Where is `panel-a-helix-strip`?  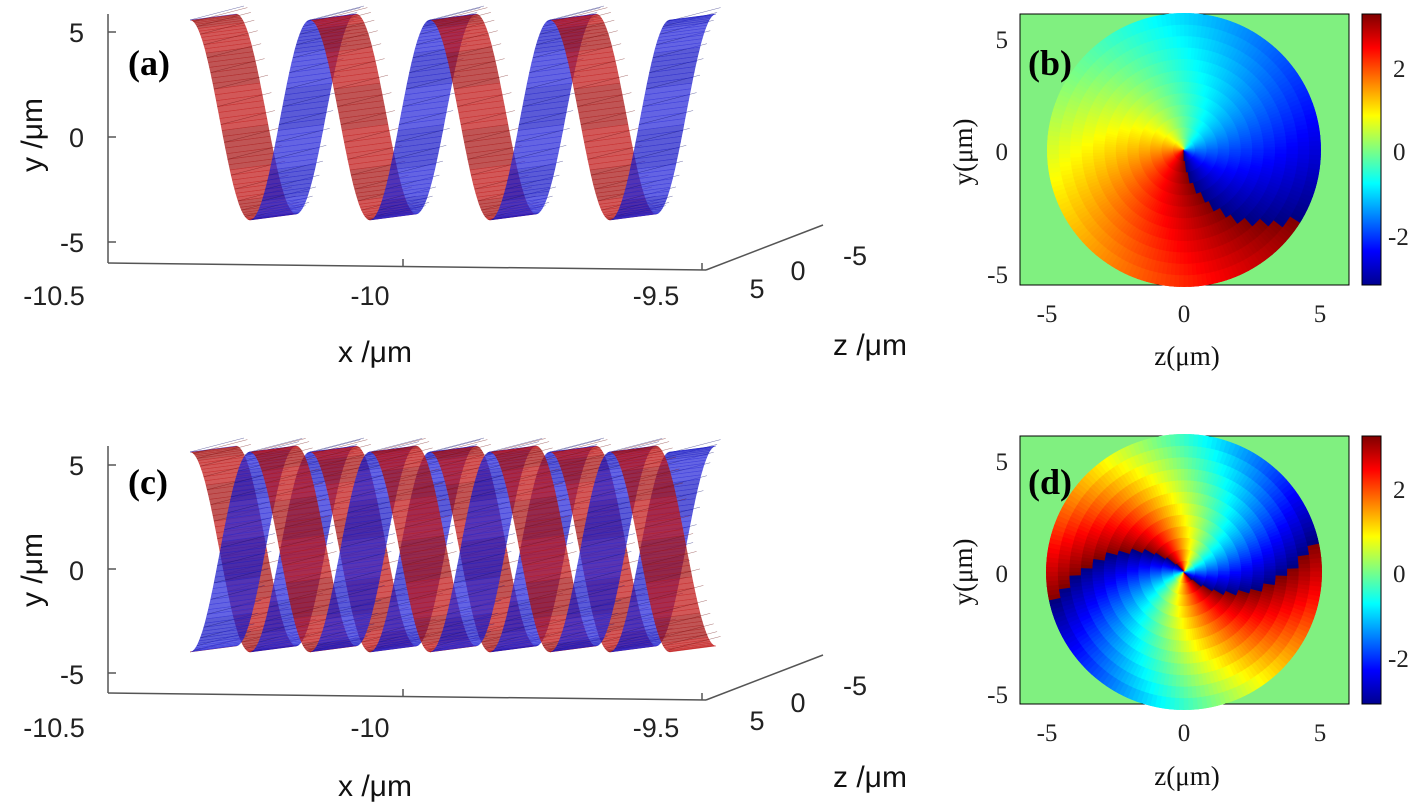 panel-a-helix-strip is located at coordinates (692, 17).